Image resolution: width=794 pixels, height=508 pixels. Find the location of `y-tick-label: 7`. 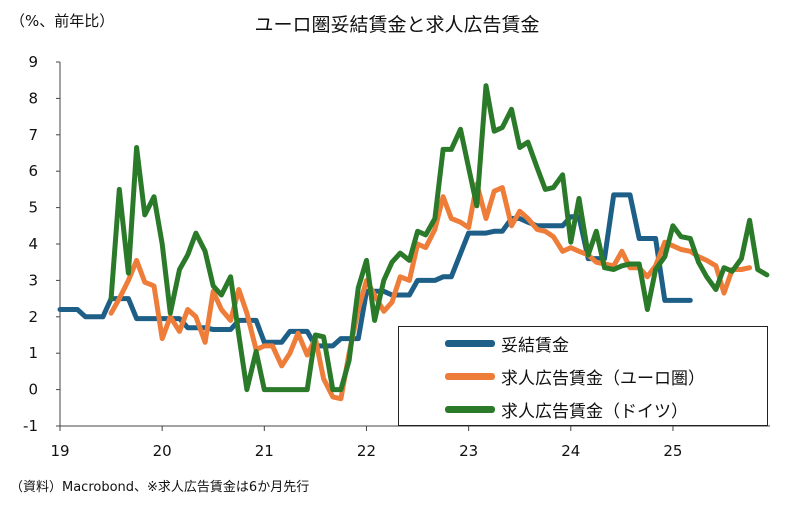

y-tick-label: 7 is located at coordinates (33, 135).